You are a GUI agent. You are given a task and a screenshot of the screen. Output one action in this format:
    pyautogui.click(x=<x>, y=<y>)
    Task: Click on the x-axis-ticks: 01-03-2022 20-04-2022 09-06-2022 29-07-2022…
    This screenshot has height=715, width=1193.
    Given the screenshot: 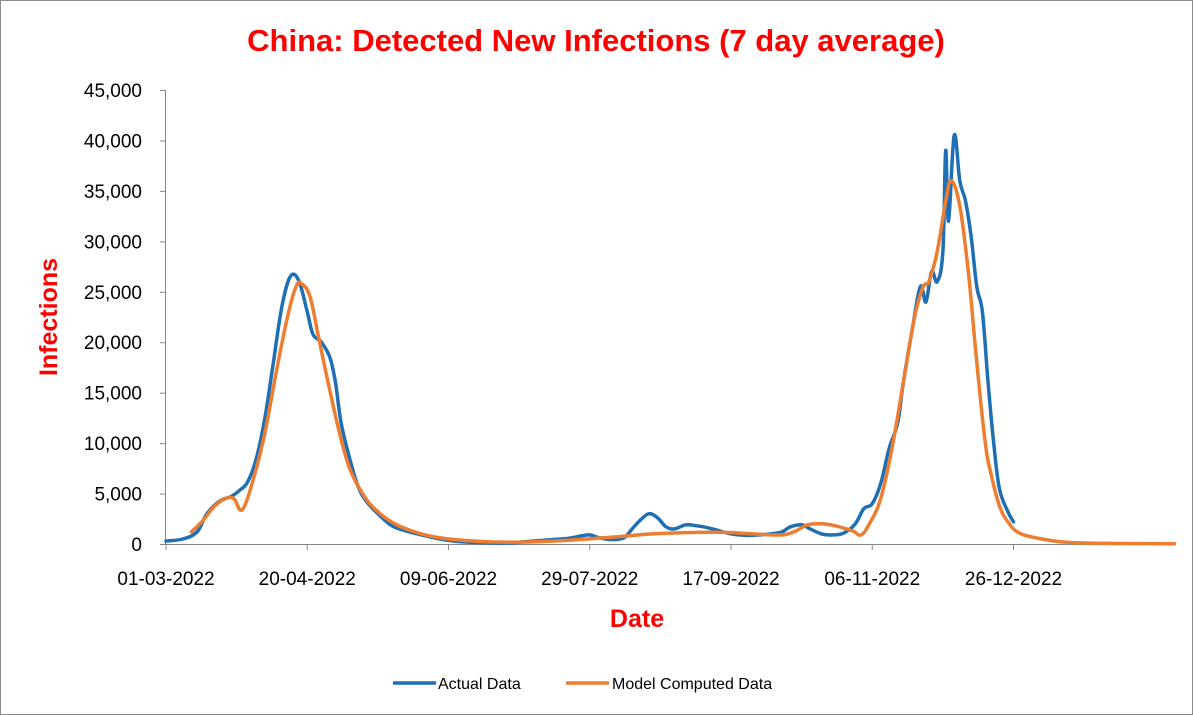 What is the action you would take?
    pyautogui.click(x=589, y=567)
    